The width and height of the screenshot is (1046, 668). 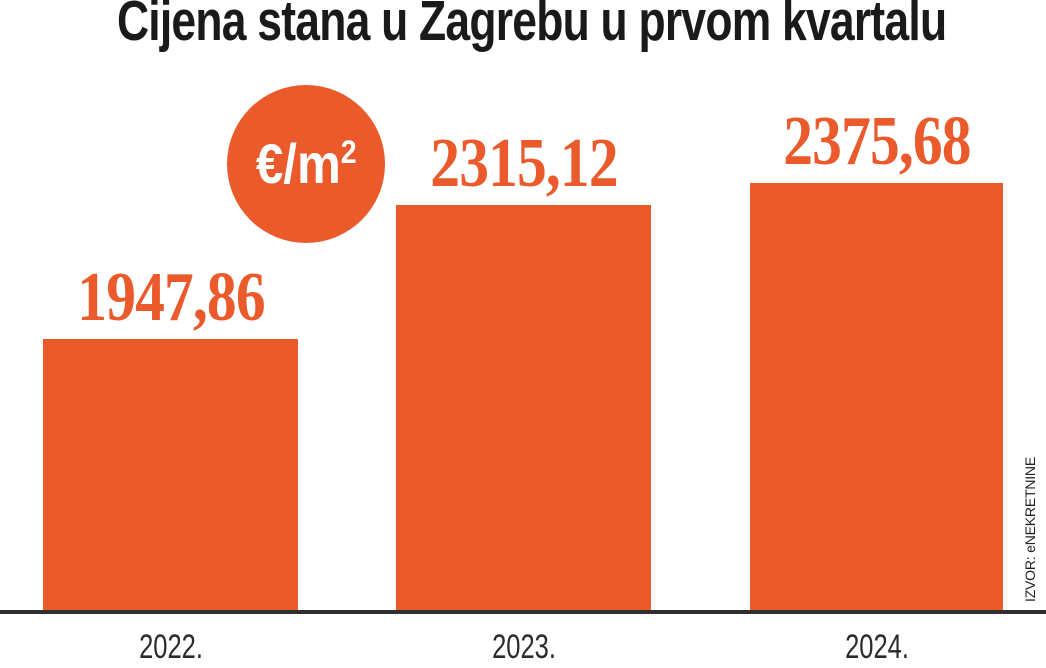 I want to click on value-label-2023: 2315,12, so click(x=523, y=163).